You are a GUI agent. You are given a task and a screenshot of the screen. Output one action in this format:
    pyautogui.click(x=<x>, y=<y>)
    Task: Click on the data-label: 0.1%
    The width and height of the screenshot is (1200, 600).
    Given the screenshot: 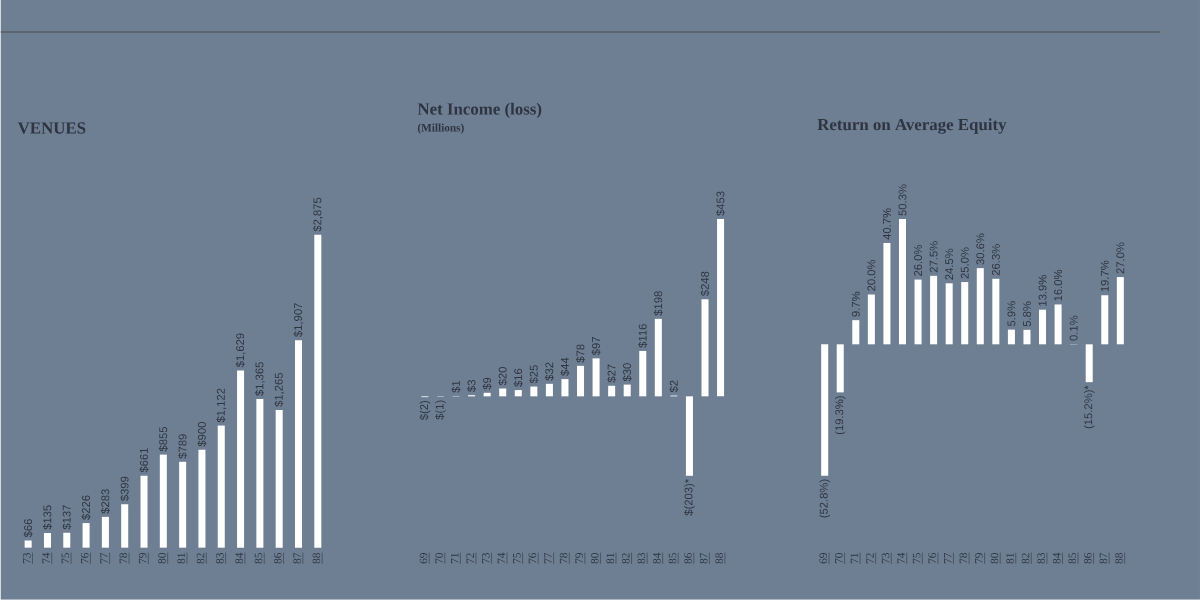 What is the action you would take?
    pyautogui.click(x=1073, y=328)
    